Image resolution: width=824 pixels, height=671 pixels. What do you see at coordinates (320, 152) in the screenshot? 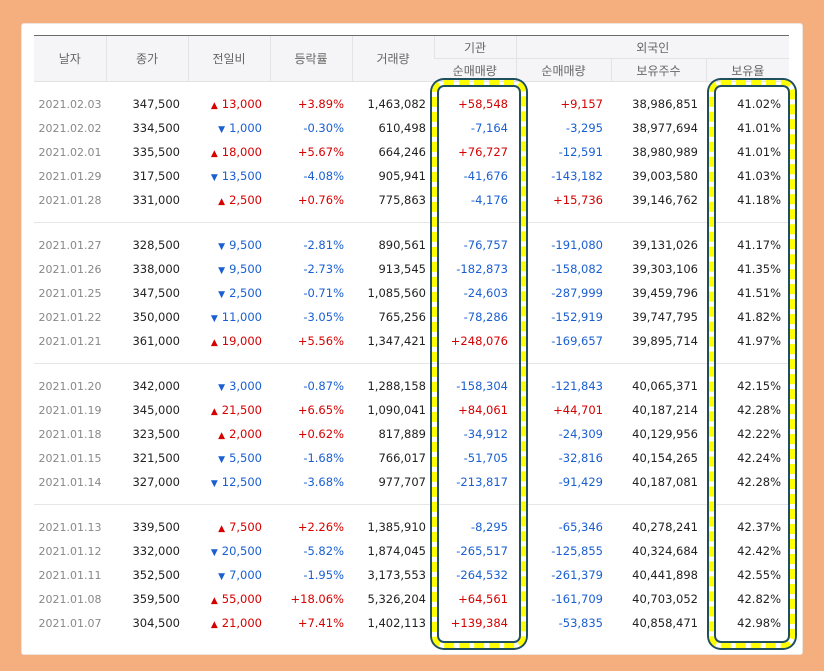
I see `cell-rate: +5.67%` at bounding box center [320, 152].